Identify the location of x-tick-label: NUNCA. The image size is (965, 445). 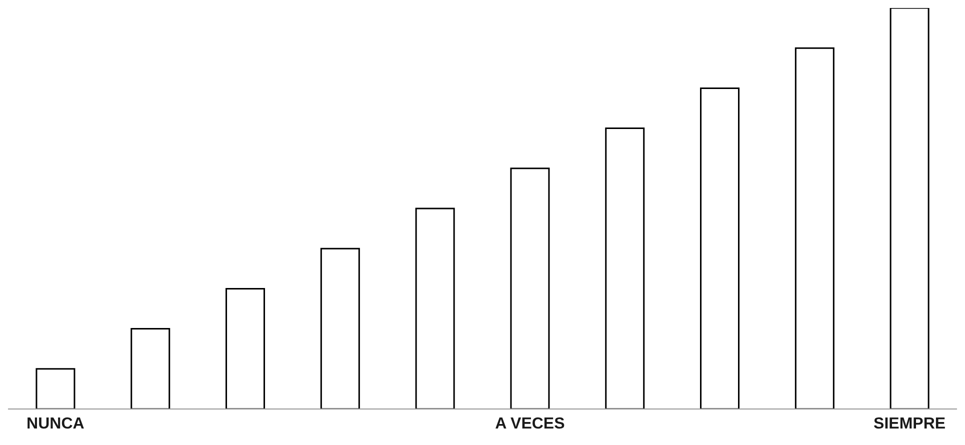
(55, 423).